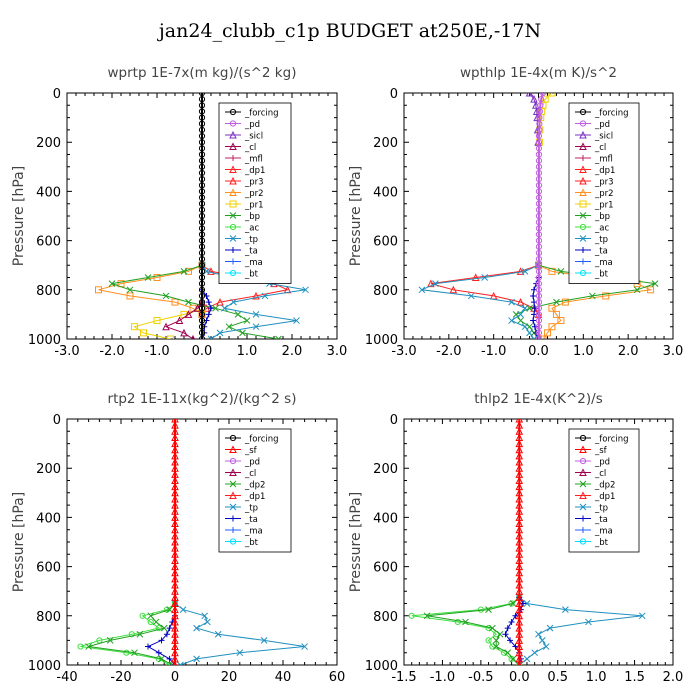  What do you see at coordinates (247, 351) in the screenshot?
I see `x-tick-label: 1.0` at bounding box center [247, 351].